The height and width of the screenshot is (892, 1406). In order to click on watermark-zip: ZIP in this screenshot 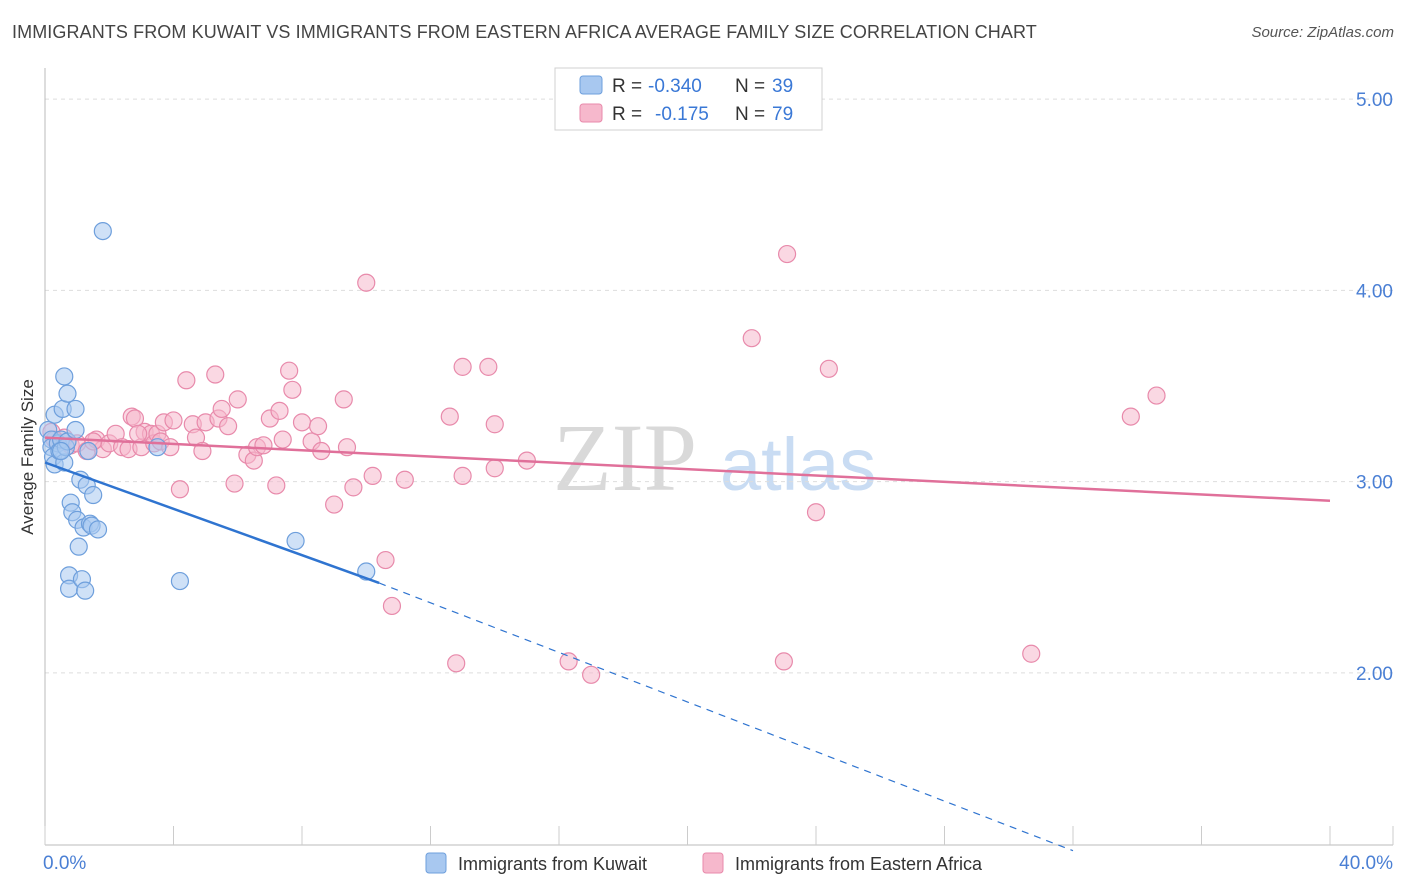, I will do `click(625, 457)`.